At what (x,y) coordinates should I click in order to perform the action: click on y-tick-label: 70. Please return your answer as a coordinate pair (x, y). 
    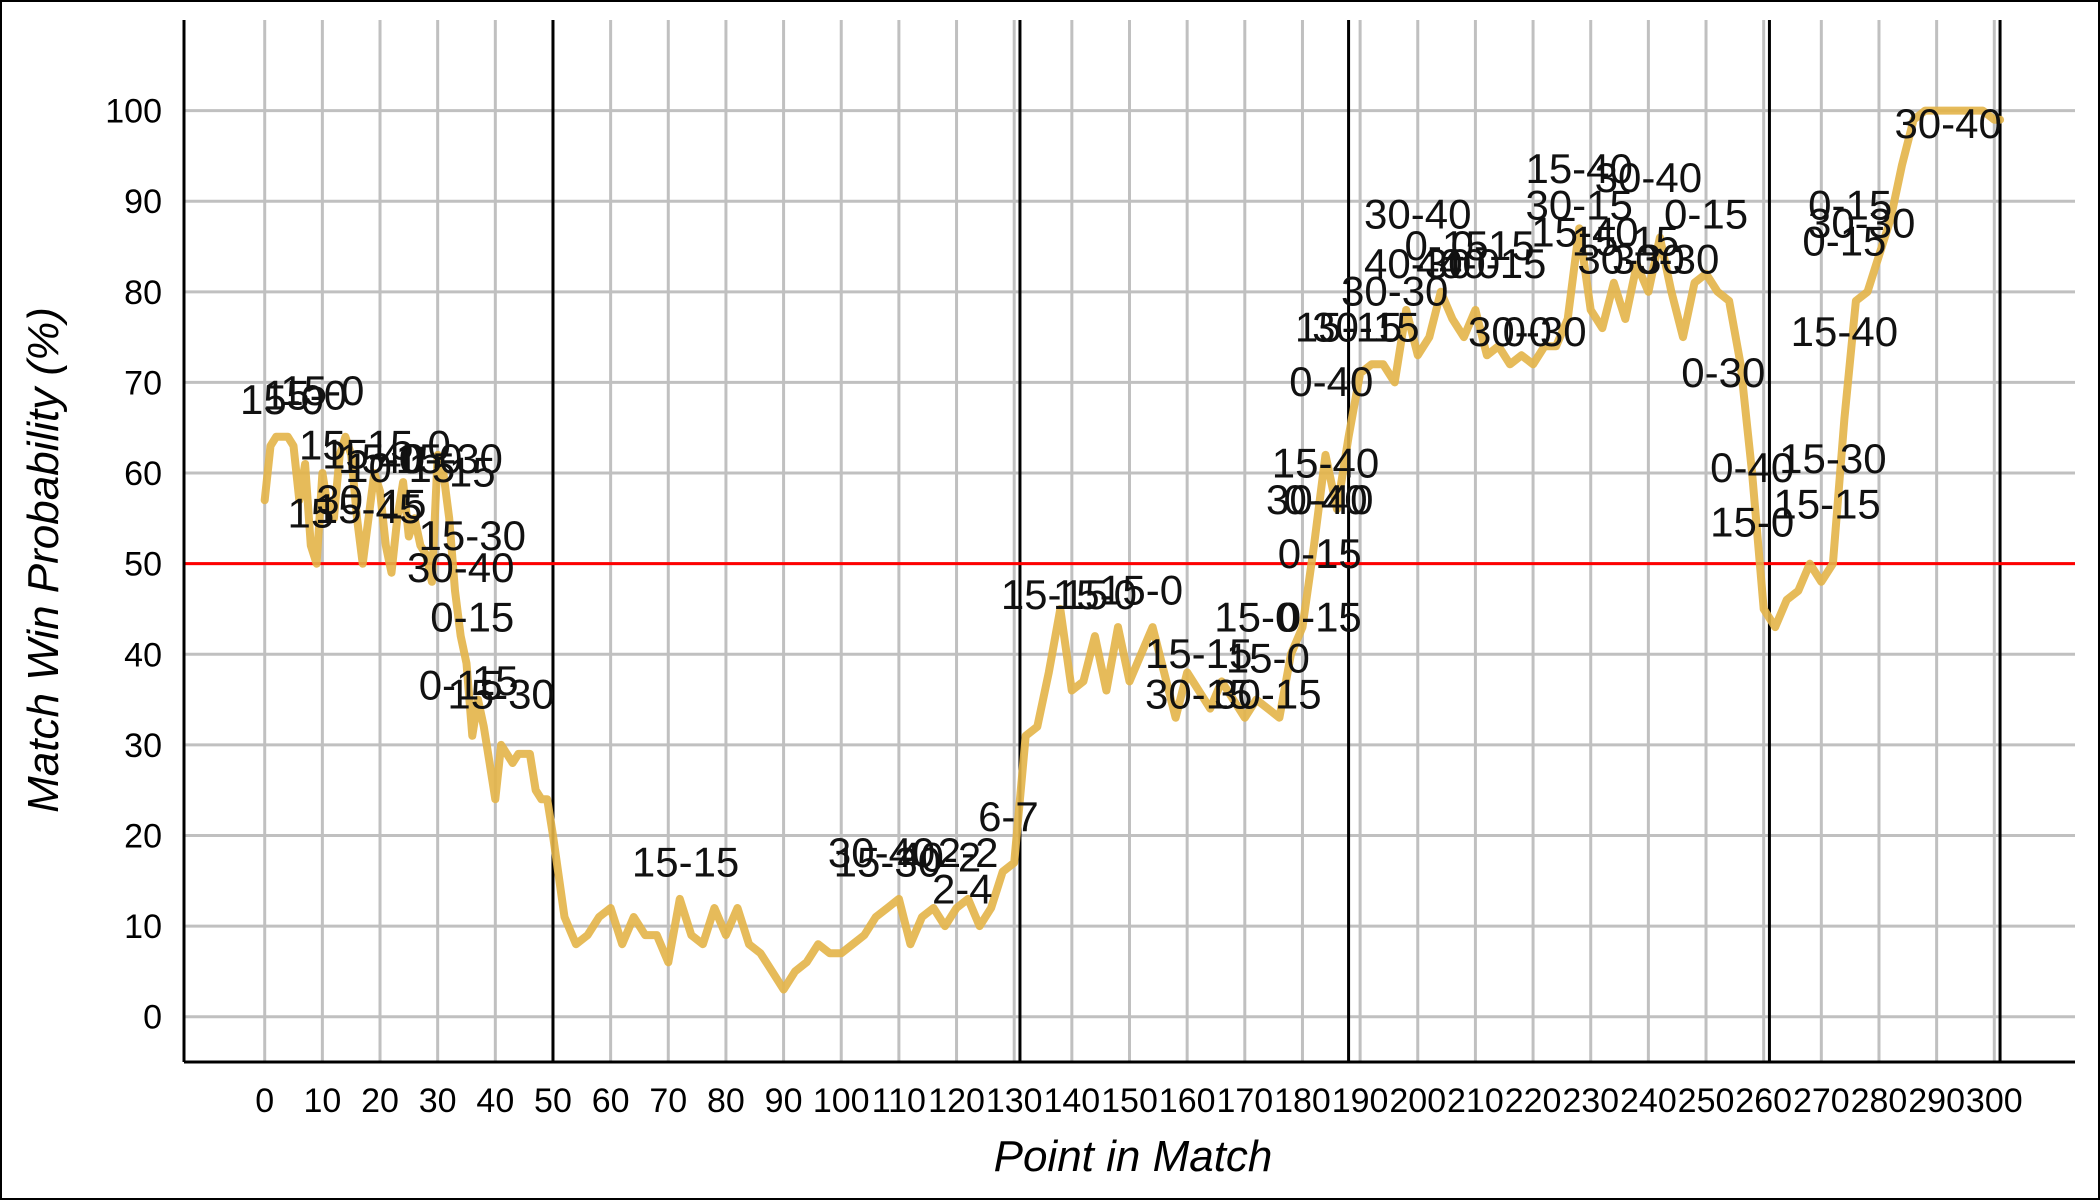
    Looking at the image, I should click on (143, 383).